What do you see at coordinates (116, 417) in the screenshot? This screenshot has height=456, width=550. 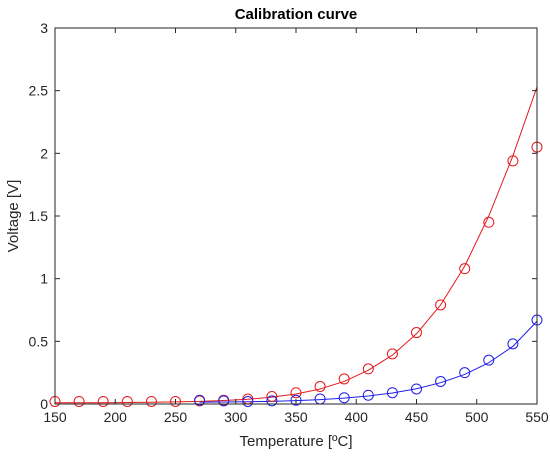 I see `x-tick-label: 200` at bounding box center [116, 417].